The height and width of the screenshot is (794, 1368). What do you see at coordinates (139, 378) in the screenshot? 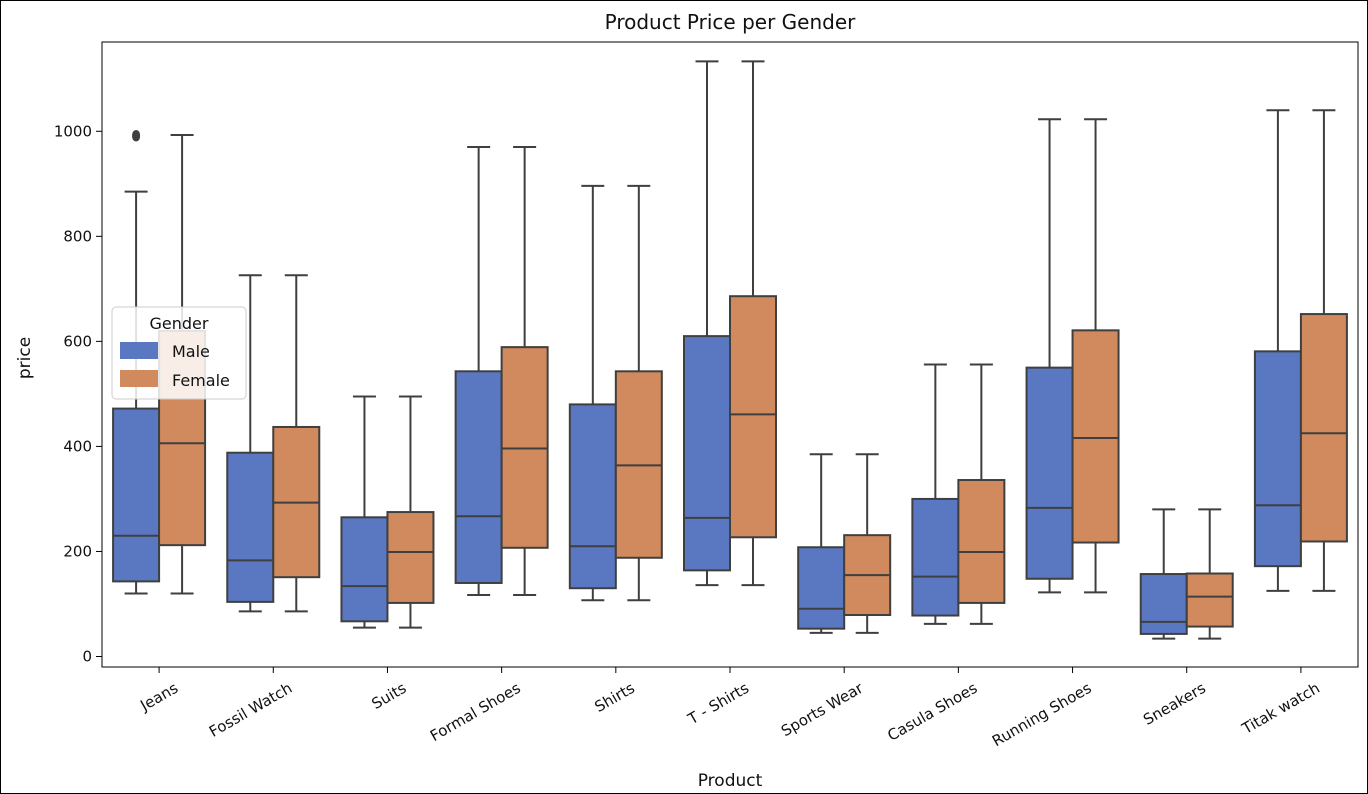
I see `legend-swatch-female` at bounding box center [139, 378].